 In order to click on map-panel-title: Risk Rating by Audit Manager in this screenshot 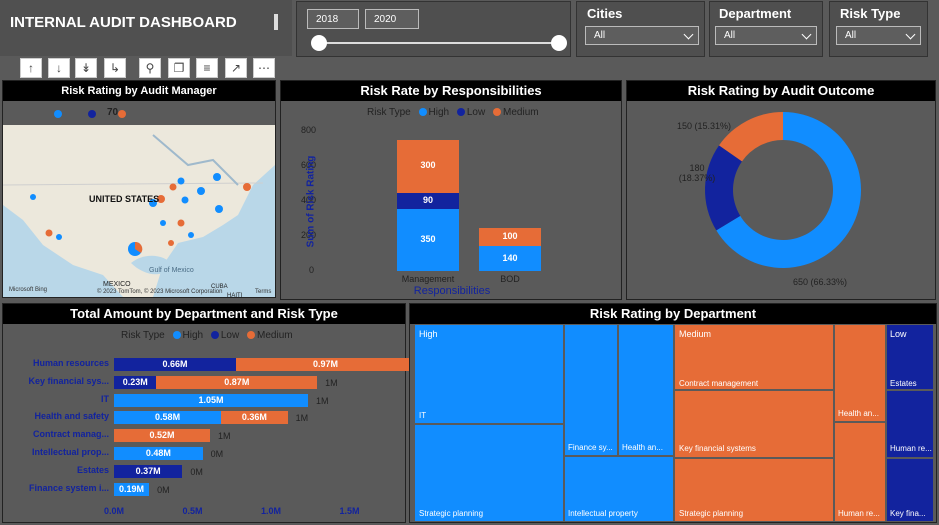, I will do `click(139, 91)`.